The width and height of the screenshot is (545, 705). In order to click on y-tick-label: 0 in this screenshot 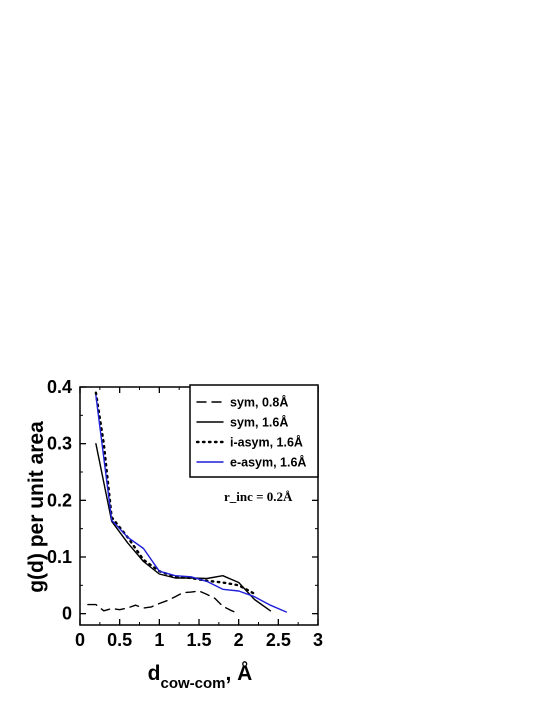, I will do `click(67, 614)`.